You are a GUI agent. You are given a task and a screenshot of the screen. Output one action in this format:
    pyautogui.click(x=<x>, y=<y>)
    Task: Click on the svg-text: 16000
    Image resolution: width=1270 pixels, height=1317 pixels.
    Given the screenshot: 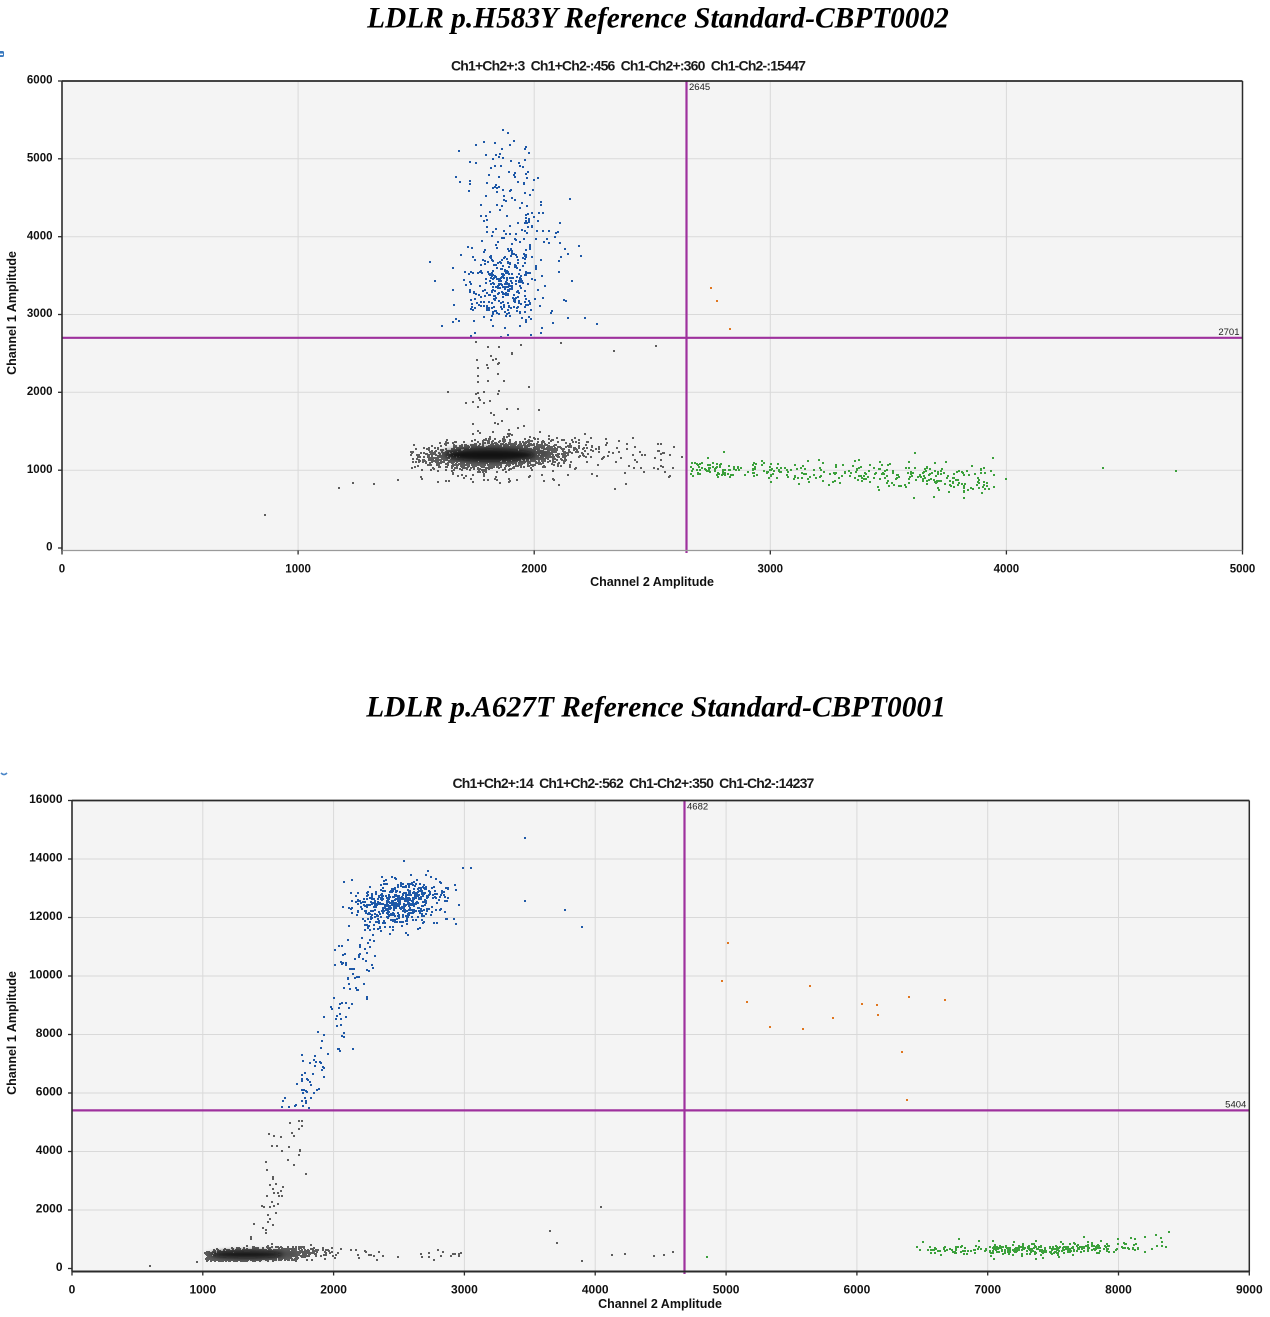 What is the action you would take?
    pyautogui.click(x=46, y=799)
    